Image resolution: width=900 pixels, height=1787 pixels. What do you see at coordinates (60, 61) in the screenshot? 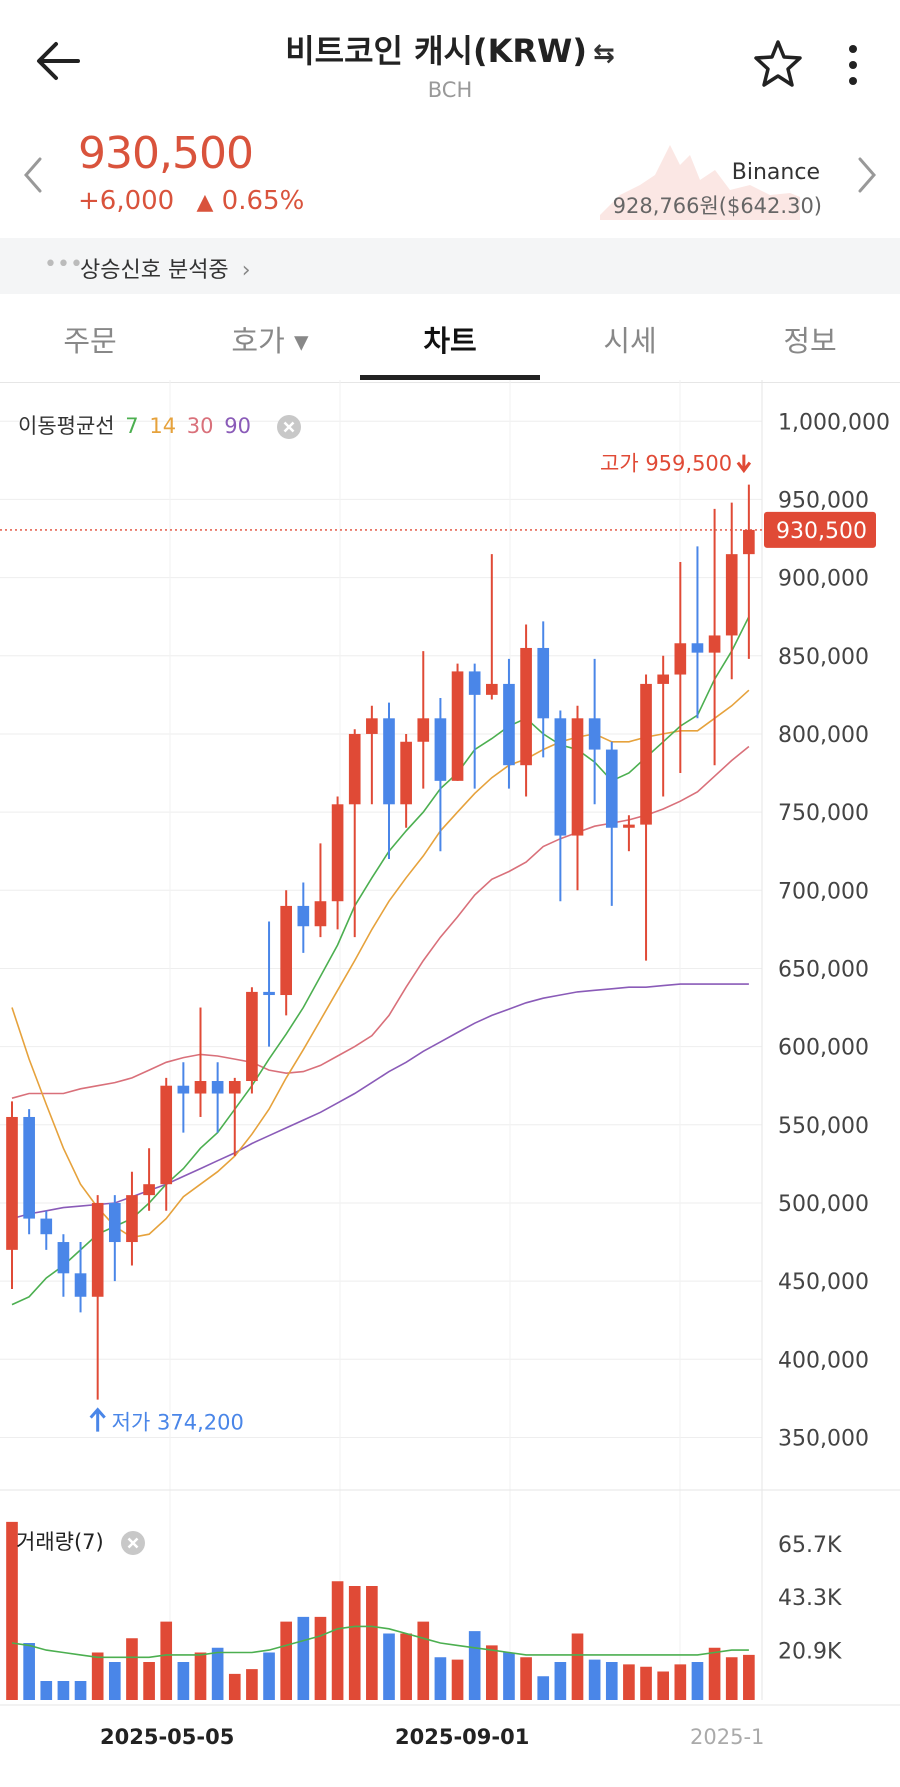
I see `back-button` at bounding box center [60, 61].